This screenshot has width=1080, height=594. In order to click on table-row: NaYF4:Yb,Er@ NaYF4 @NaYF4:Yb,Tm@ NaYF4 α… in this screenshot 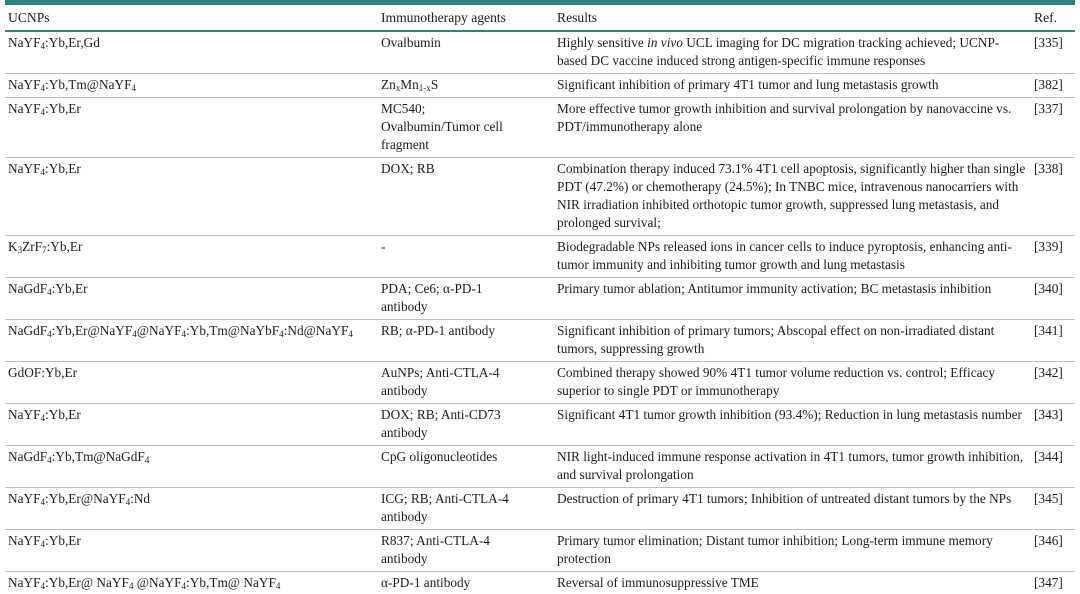, I will do `click(540, 582)`.